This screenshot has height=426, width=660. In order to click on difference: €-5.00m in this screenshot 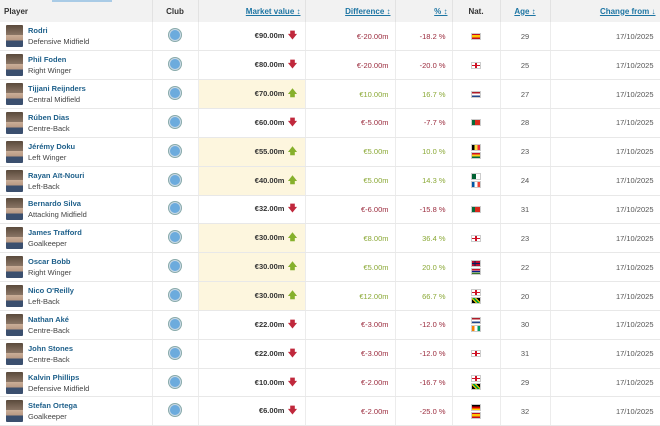, I will do `click(350, 123)`.